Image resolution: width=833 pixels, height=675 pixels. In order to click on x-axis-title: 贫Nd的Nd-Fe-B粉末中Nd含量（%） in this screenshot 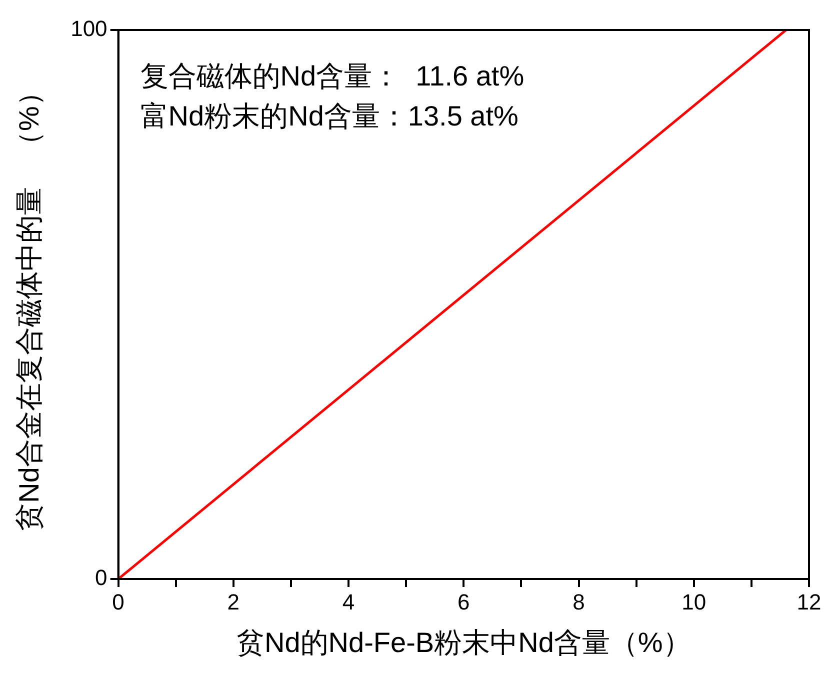, I will do `click(463, 642)`.